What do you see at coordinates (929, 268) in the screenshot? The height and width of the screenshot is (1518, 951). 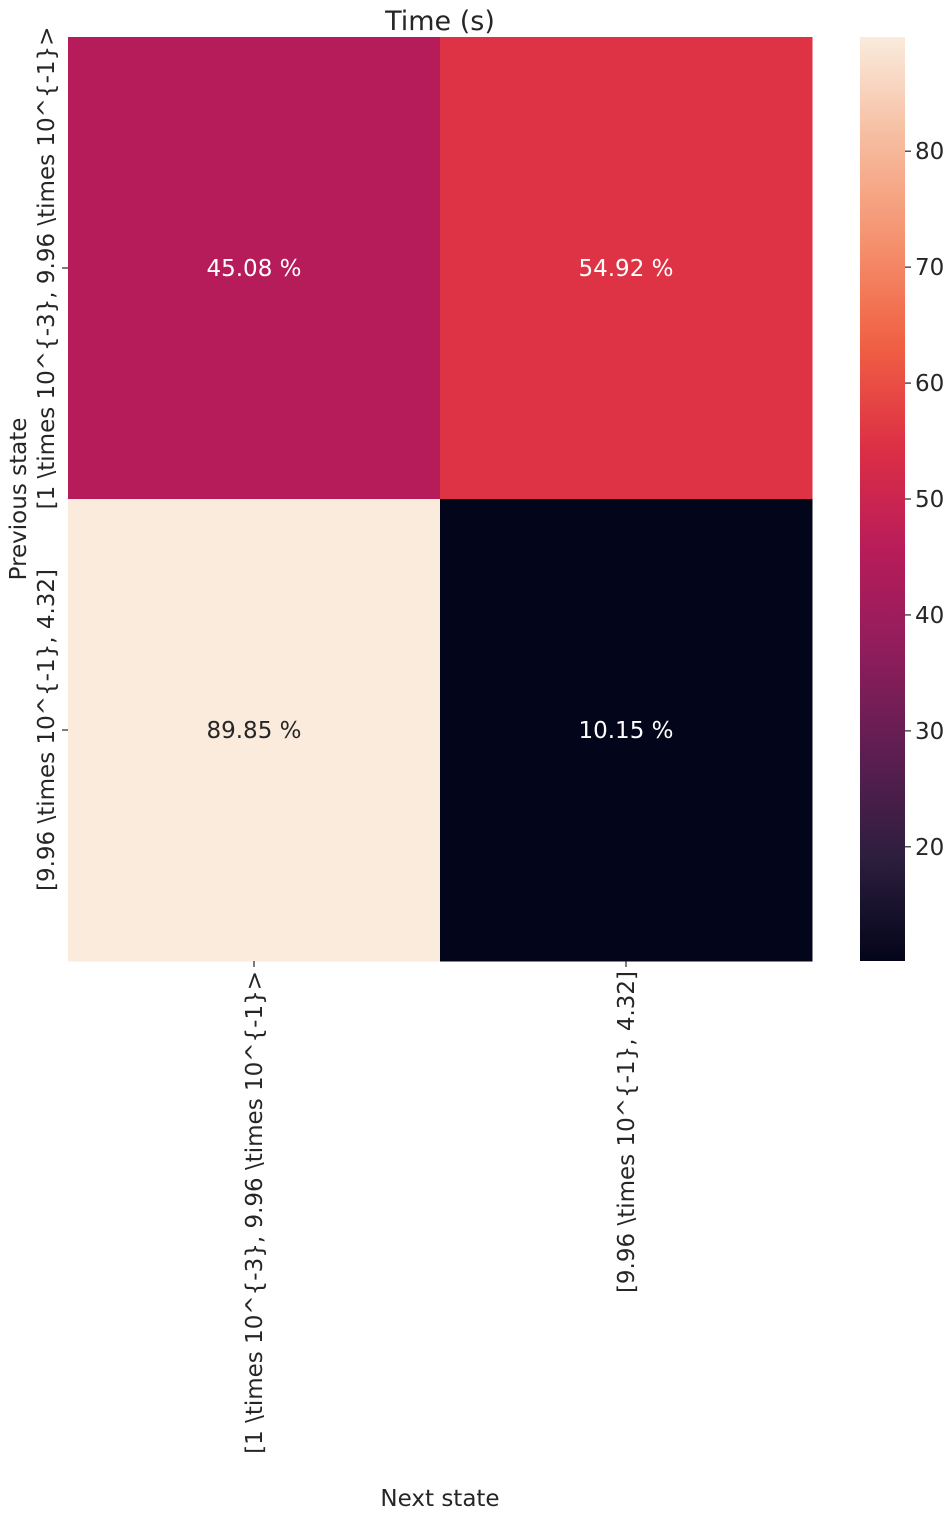 I see `colorbar-tick-label: 70` at bounding box center [929, 268].